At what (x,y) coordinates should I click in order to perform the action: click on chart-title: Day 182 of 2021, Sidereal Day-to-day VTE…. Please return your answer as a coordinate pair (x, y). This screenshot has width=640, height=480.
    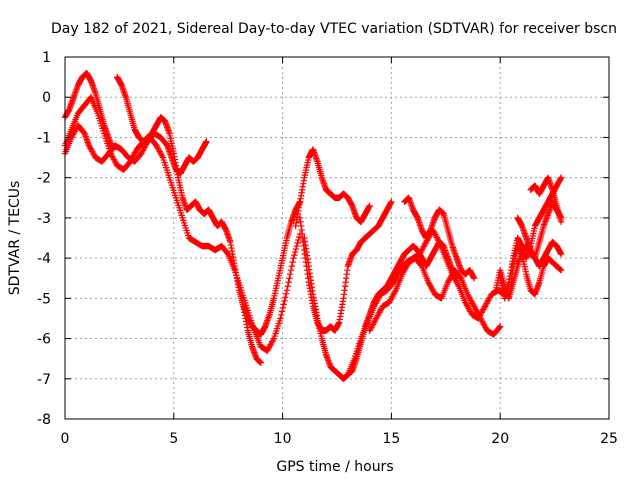
    Looking at the image, I should click on (334, 29).